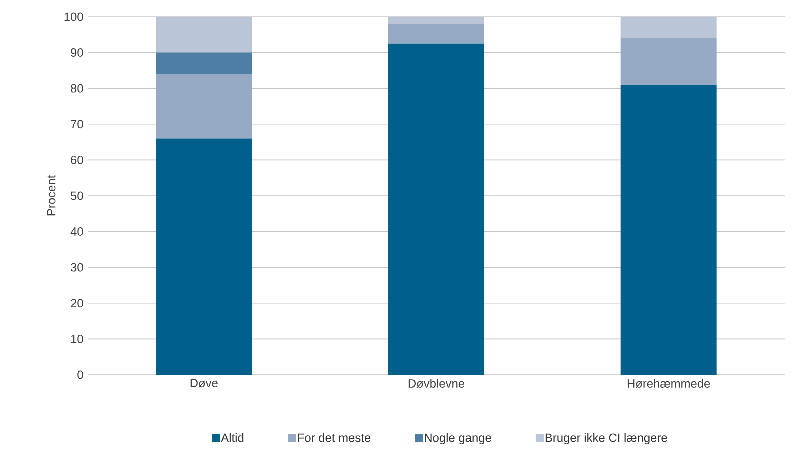 The height and width of the screenshot is (453, 799). Describe the element at coordinates (51, 195) in the screenshot. I see `y-axis-title: Procent` at that location.